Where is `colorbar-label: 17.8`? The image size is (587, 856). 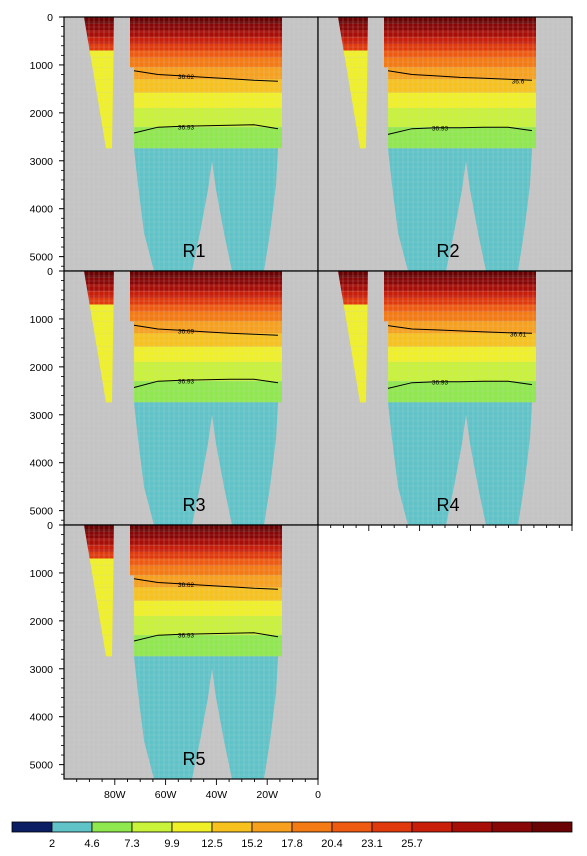 colorbar-label: 17.8 is located at coordinates (291, 844).